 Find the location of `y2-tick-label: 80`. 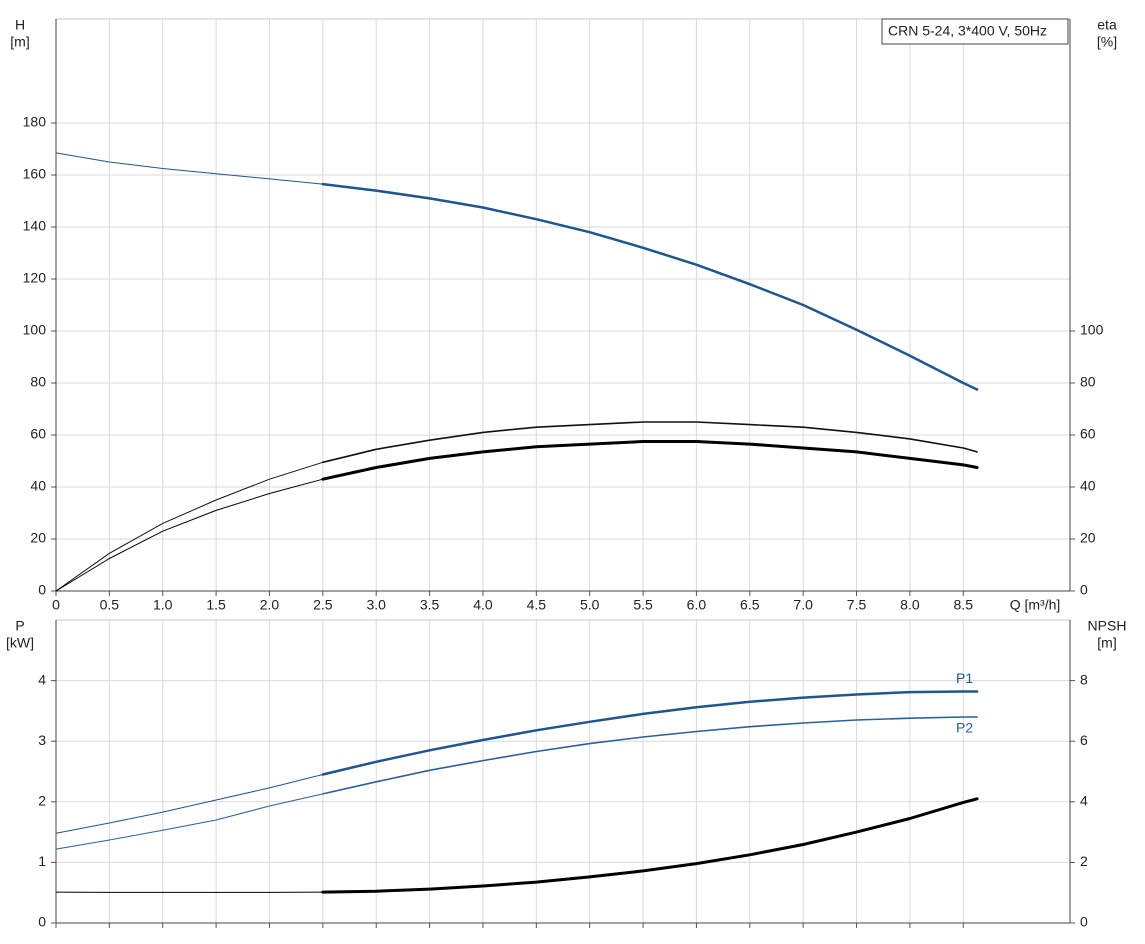

y2-tick-label: 80 is located at coordinates (1088, 382).